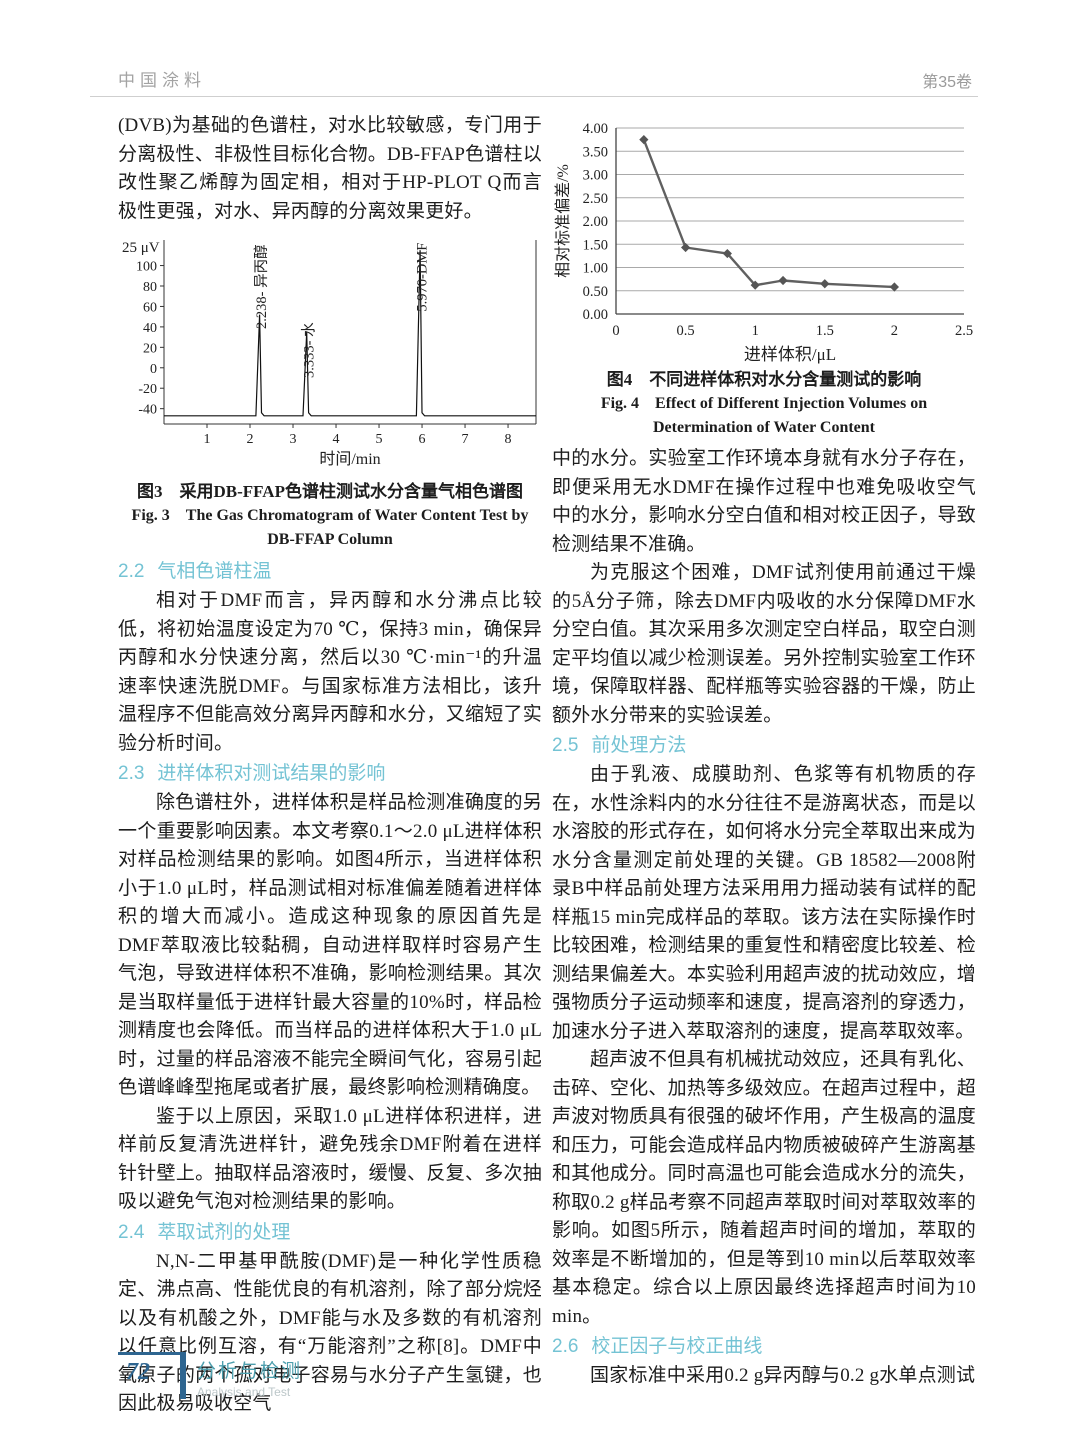 The image size is (1072, 1444). I want to click on svg-text: 3.50, so click(595, 152).